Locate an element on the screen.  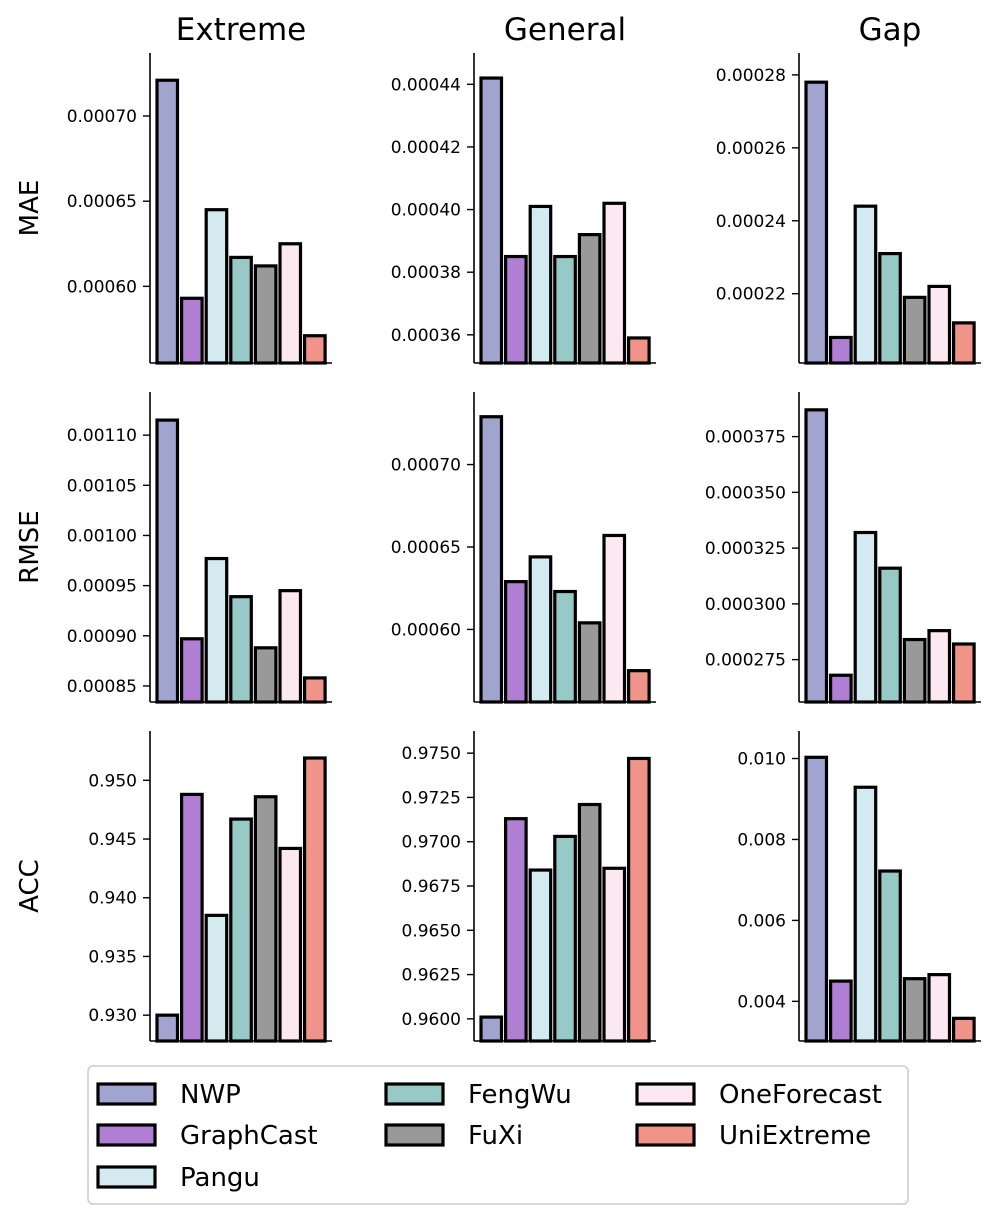
bar-mae-gap-nwp is located at coordinates (816, 222).